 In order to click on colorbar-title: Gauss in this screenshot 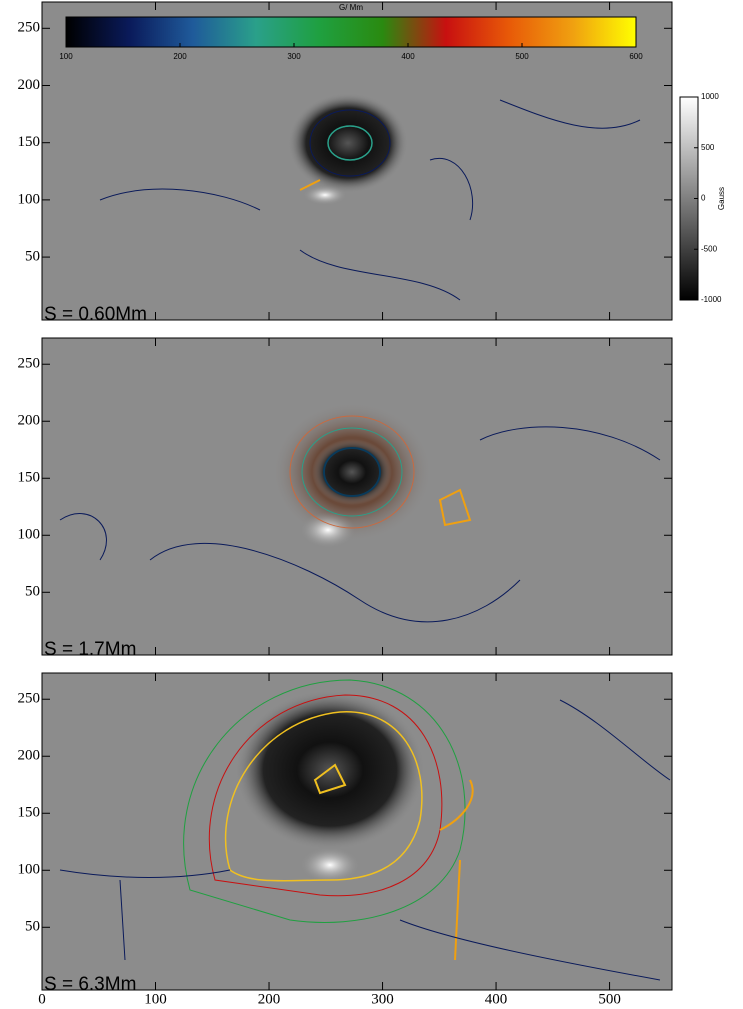, I will do `click(721, 198)`.